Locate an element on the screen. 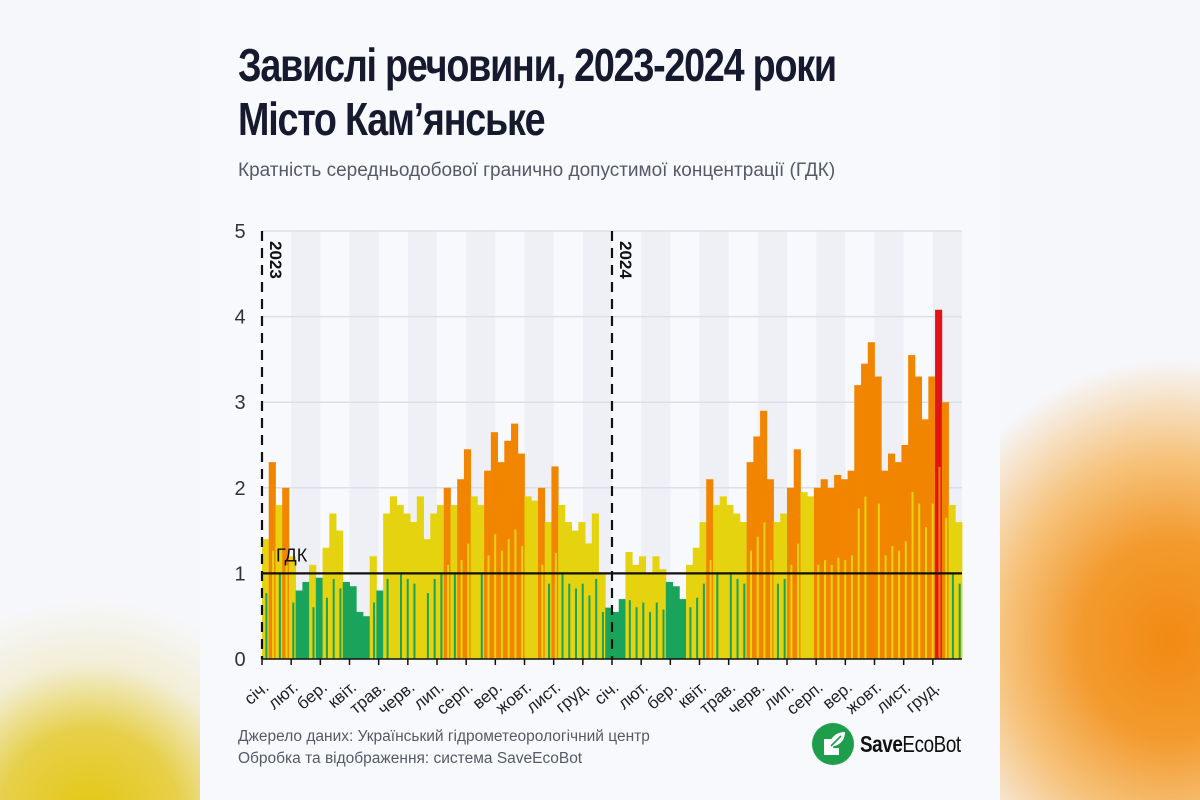  title-line-1: Завислі речовини, 2023-2024 роки is located at coordinates (537, 65).